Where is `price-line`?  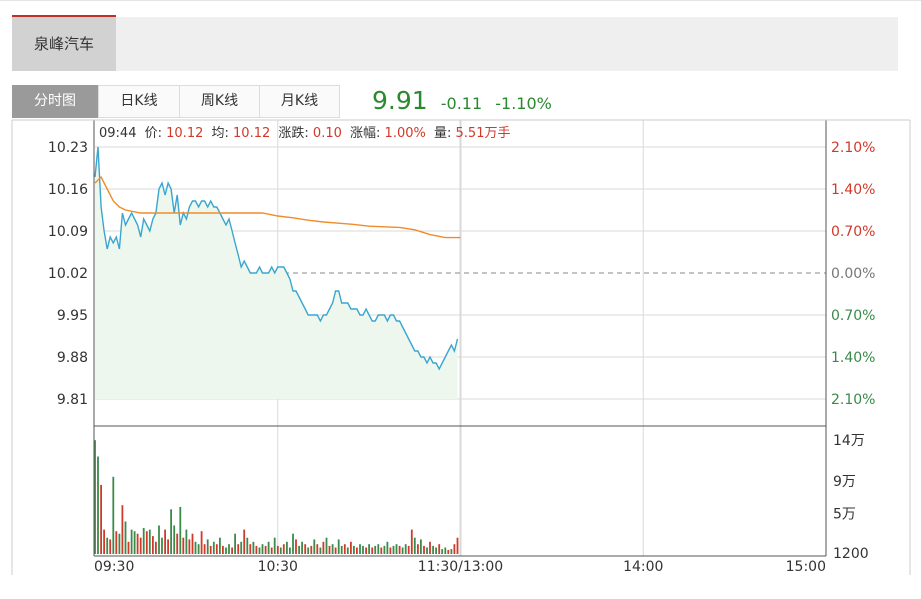
price-line is located at coordinates (276, 258).